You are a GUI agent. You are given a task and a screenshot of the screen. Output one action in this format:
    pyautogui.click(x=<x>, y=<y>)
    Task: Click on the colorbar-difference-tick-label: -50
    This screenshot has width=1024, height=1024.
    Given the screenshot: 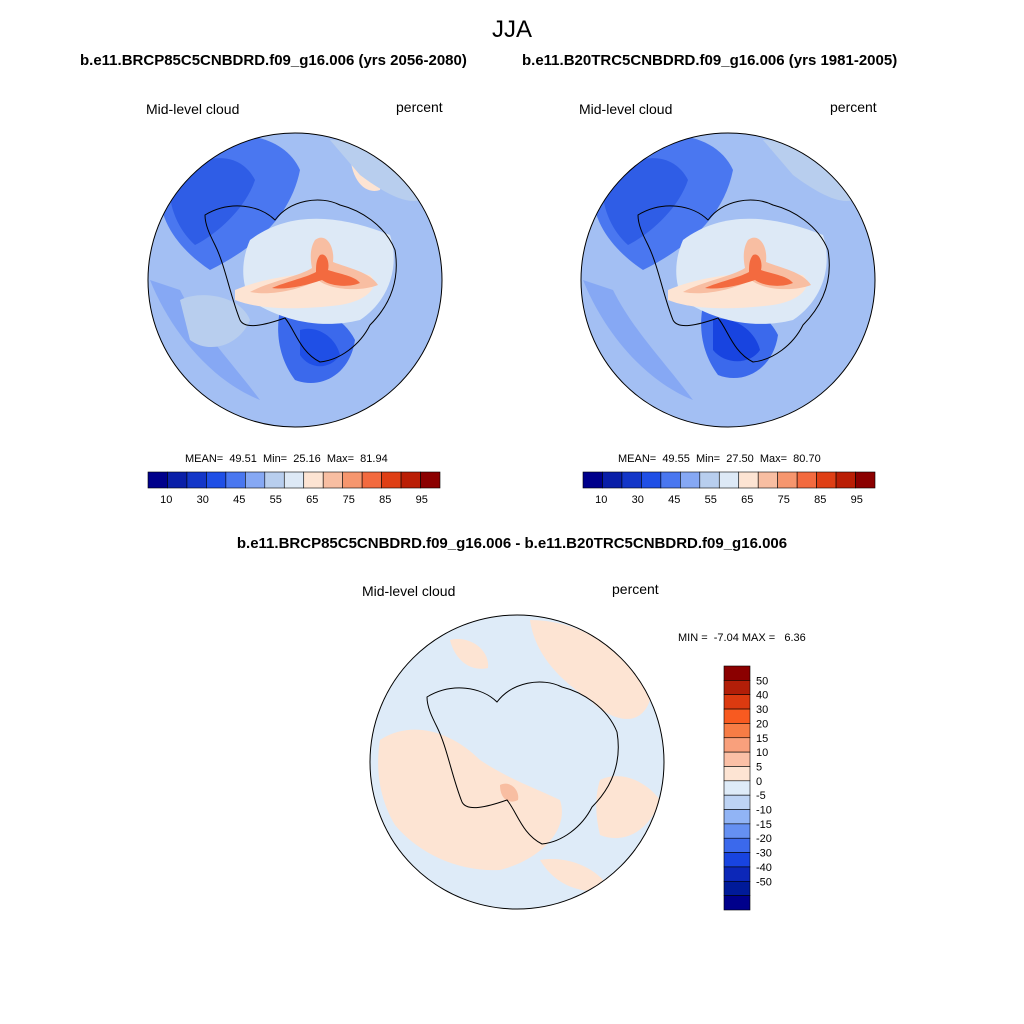 What is the action you would take?
    pyautogui.click(x=764, y=882)
    